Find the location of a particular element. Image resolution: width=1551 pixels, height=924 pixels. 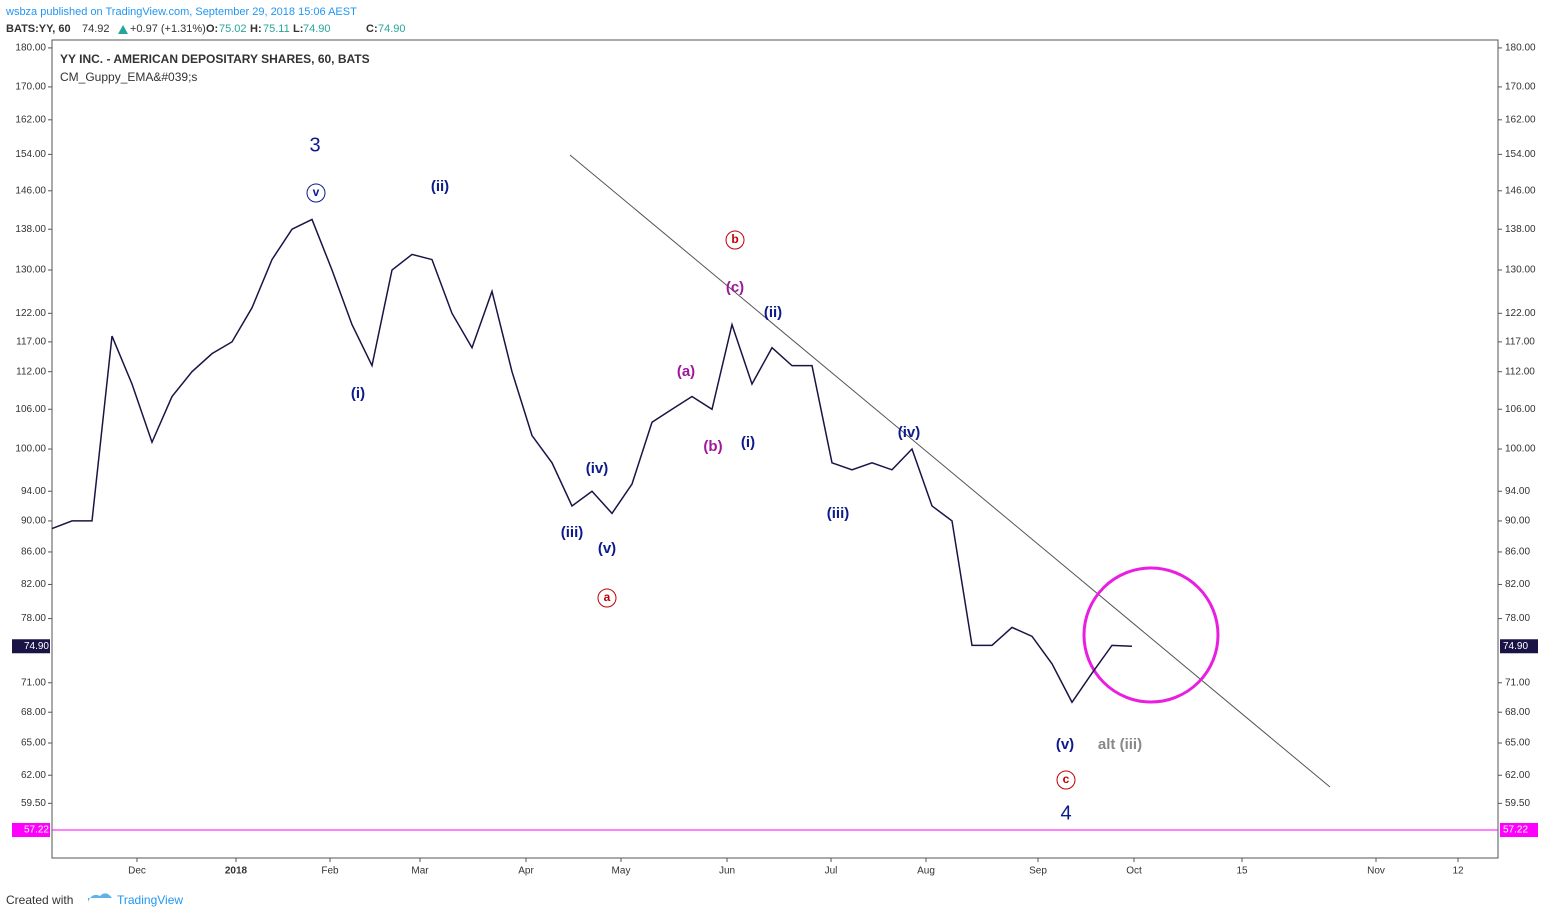

footer-brand: TradingView is located at coordinates (150, 900).